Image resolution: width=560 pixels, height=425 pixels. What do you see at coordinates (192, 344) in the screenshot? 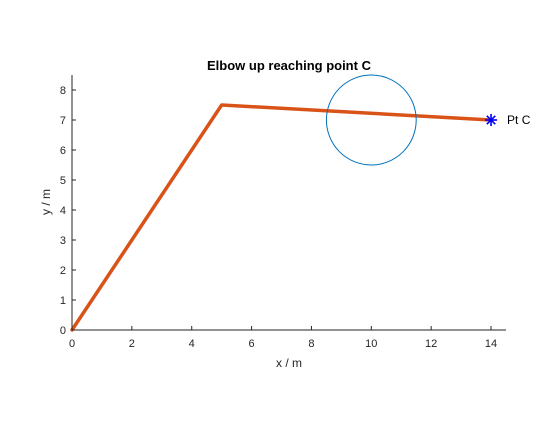
I see `x-tick-label: 4` at bounding box center [192, 344].